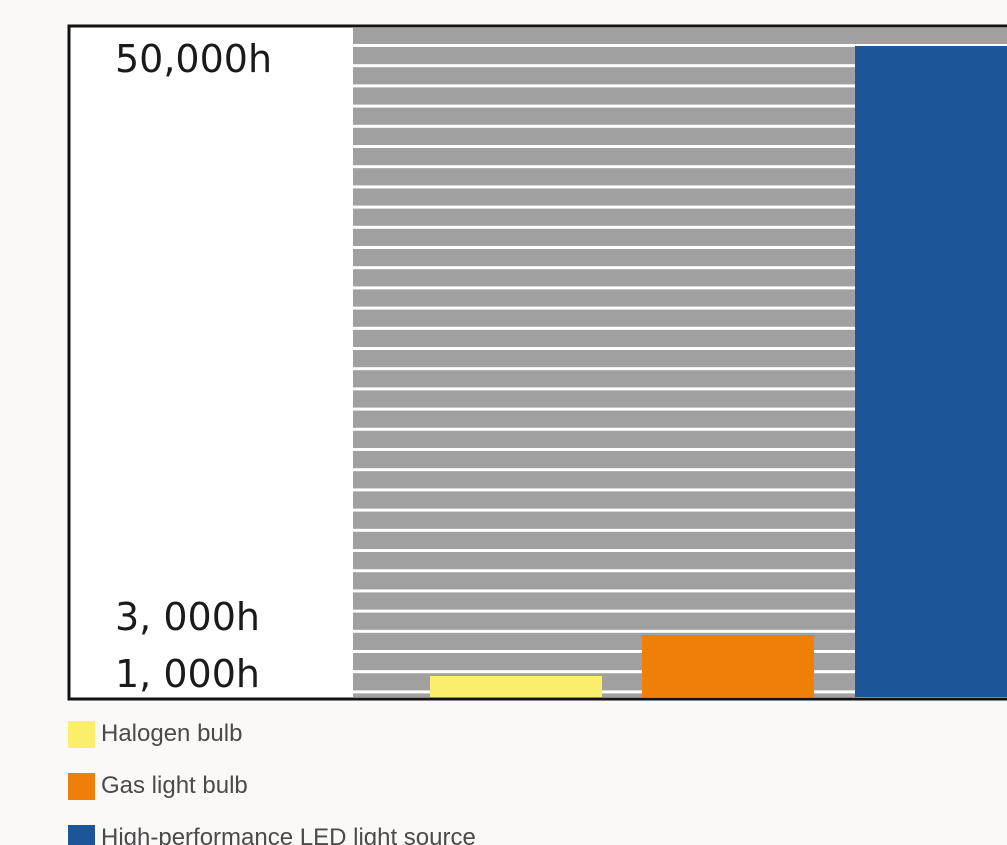 The height and width of the screenshot is (845, 1007). What do you see at coordinates (174, 785) in the screenshot?
I see `legend-label: Gas light bulb` at bounding box center [174, 785].